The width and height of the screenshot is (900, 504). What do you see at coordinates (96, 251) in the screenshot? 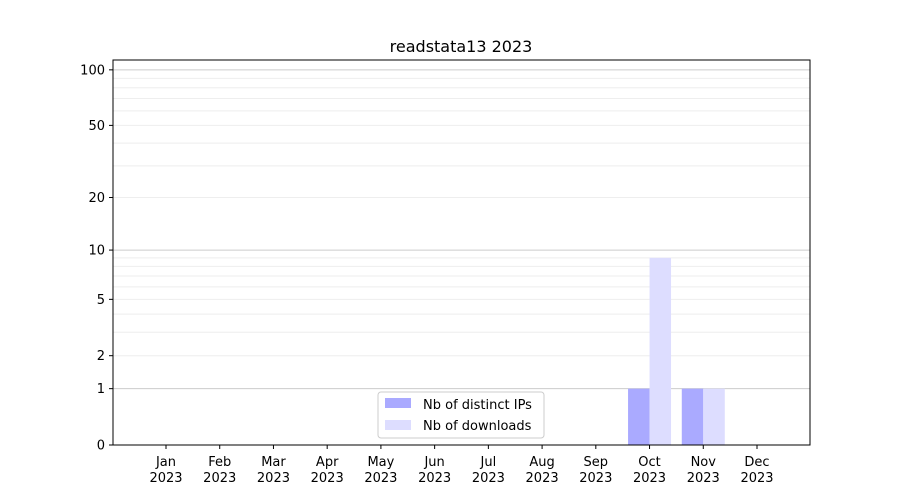
I see `y-tick-label: 10` at bounding box center [96, 251].